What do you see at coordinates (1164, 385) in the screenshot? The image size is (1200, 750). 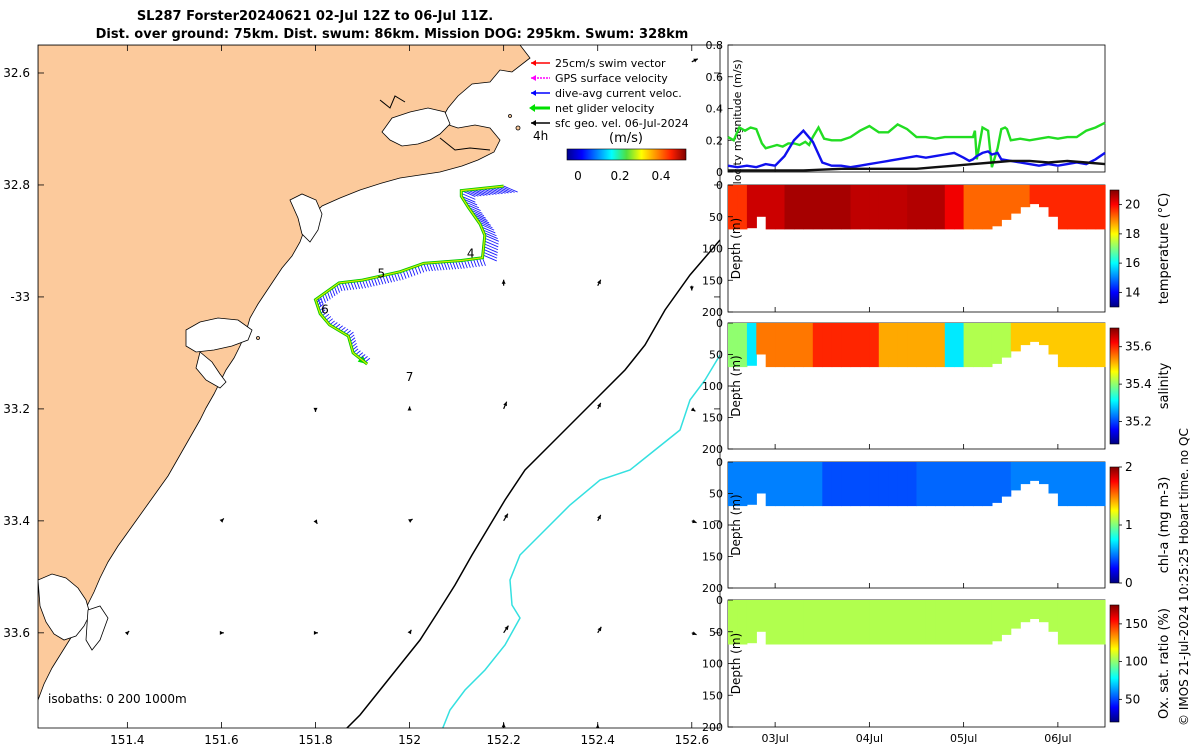 I see `colorbar-label: salinity` at bounding box center [1164, 385].